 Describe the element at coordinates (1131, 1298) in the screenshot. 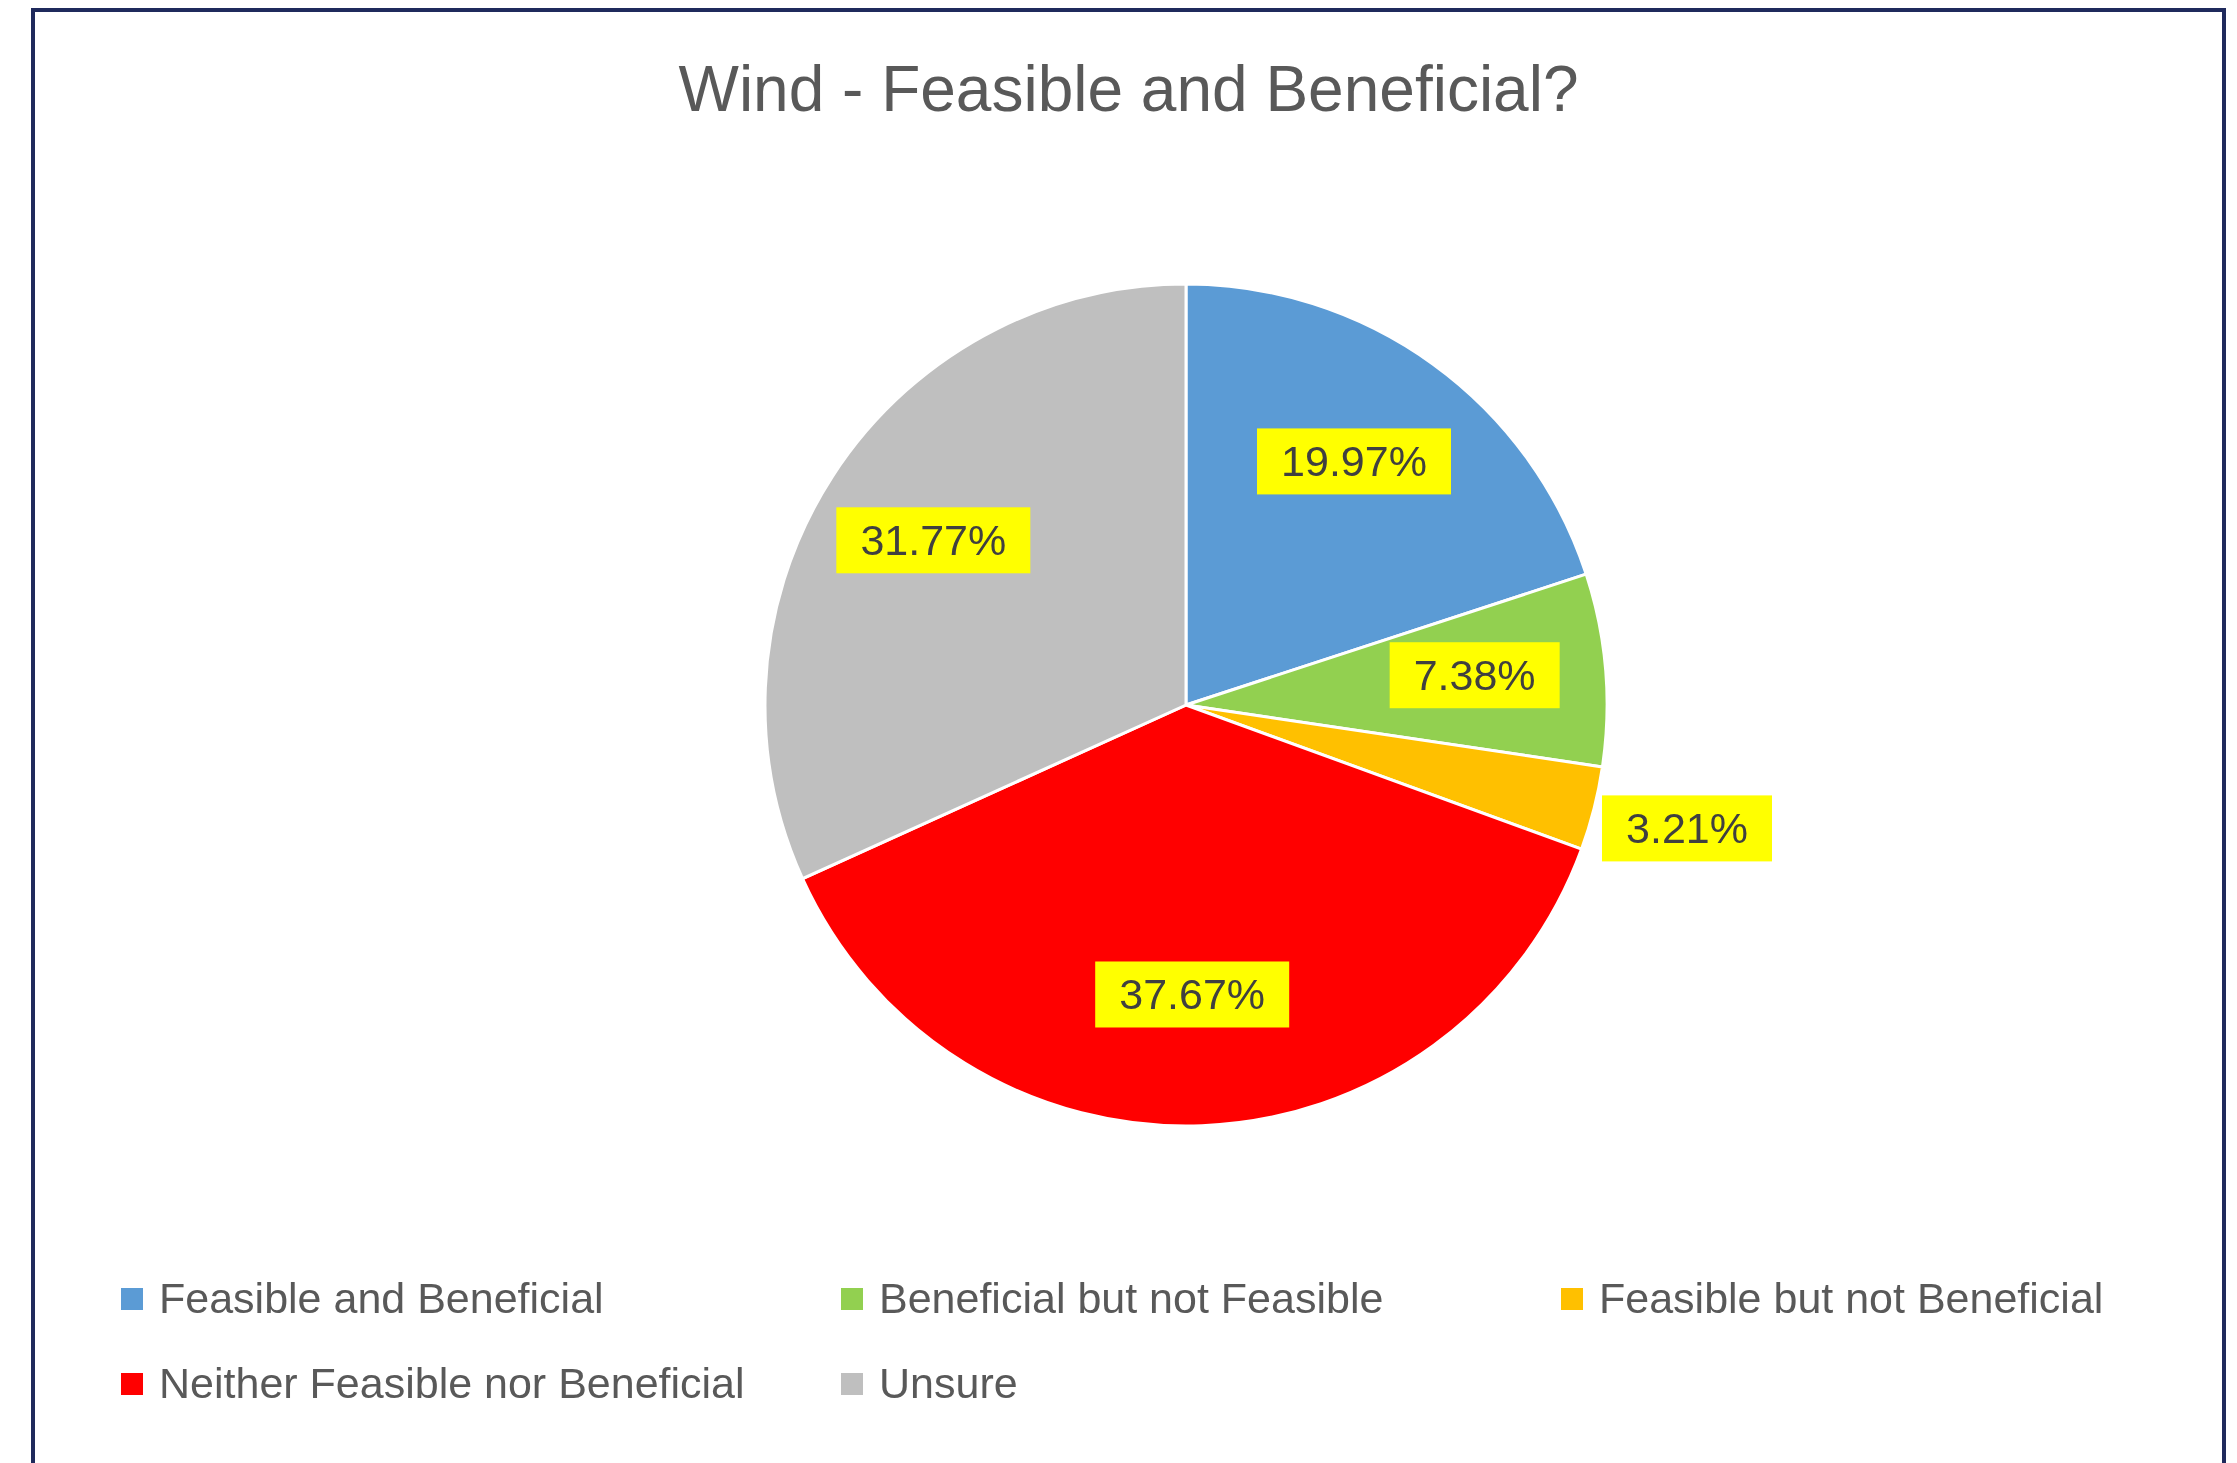

I see `legend-label: Beneficial but not Feasible` at that location.